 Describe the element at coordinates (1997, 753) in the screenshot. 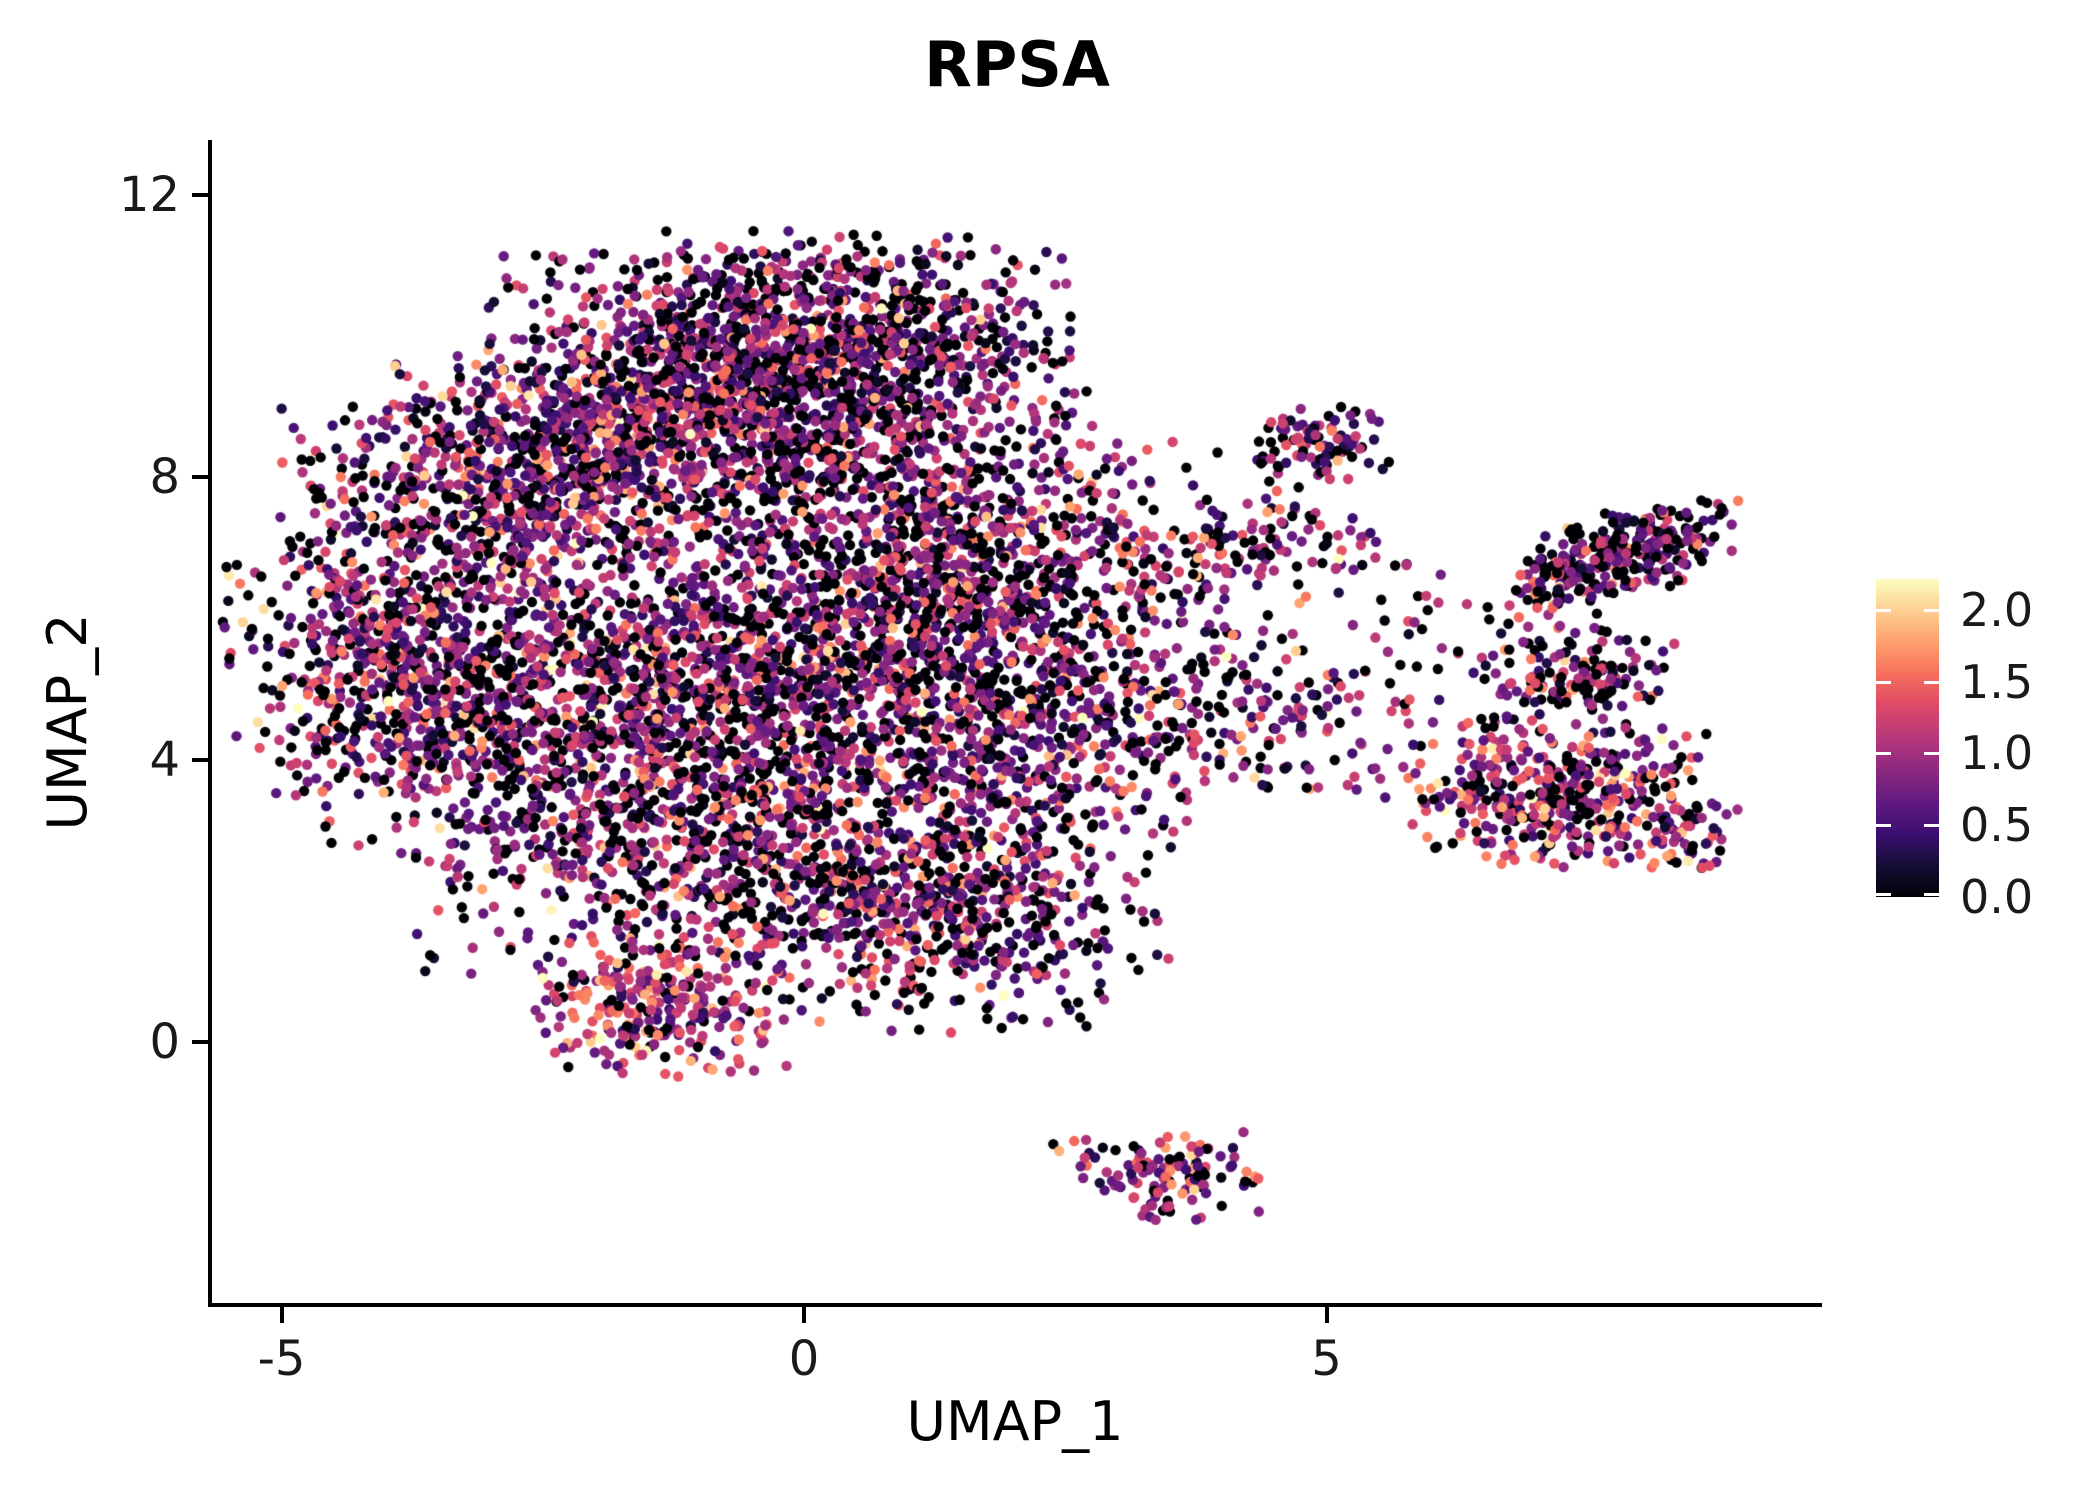

I see `colorbar-tick-label: 1.0` at that location.